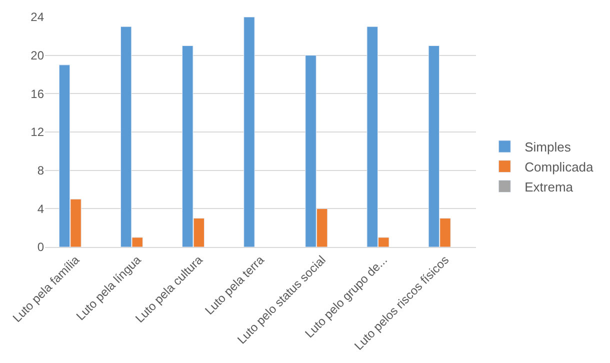 Image resolution: width=610 pixels, height=363 pixels. What do you see at coordinates (548, 147) in the screenshot?
I see `legend-label: Simples` at bounding box center [548, 147].